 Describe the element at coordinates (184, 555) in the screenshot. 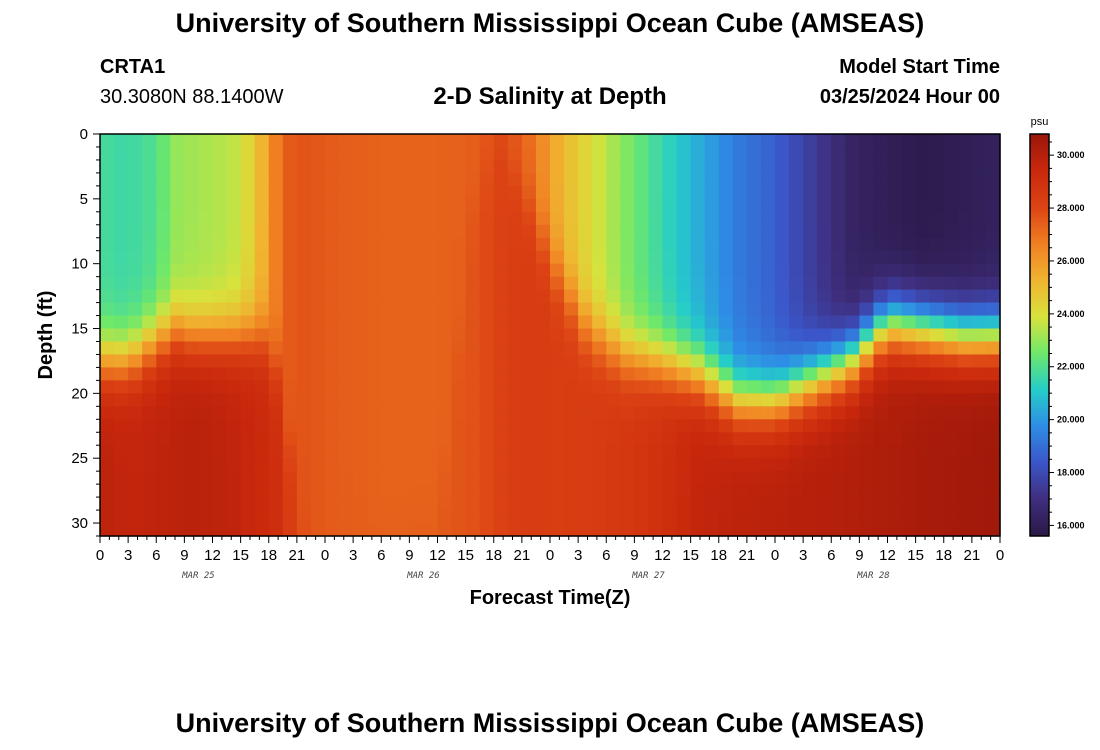

I see `x-tick-label: 9` at that location.